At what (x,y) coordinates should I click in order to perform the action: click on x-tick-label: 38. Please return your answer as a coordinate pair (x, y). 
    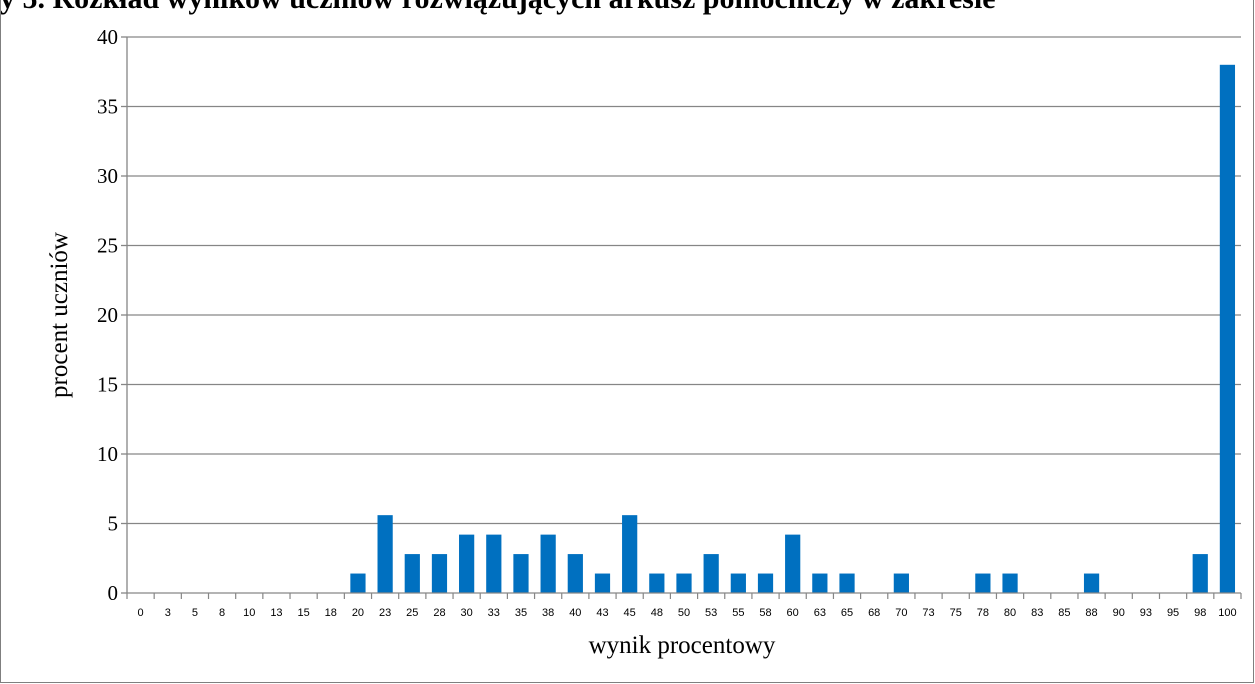
    Looking at the image, I should click on (548, 613).